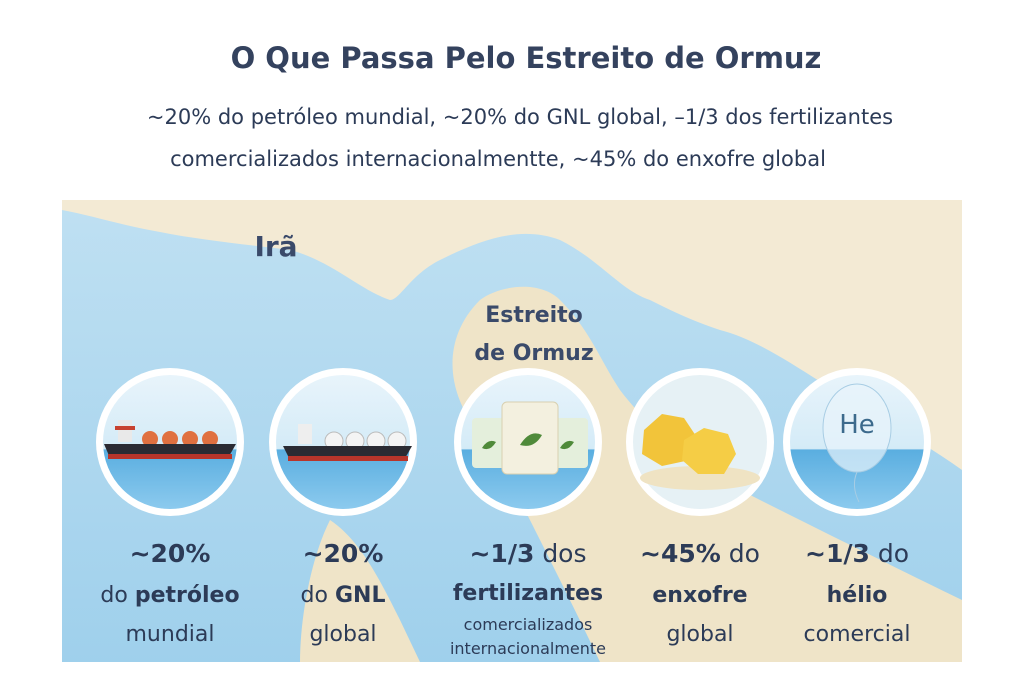 This screenshot has width=1024, height=683. Describe the element at coordinates (528, 624) in the screenshot. I see `item-line: comercializados` at that location.